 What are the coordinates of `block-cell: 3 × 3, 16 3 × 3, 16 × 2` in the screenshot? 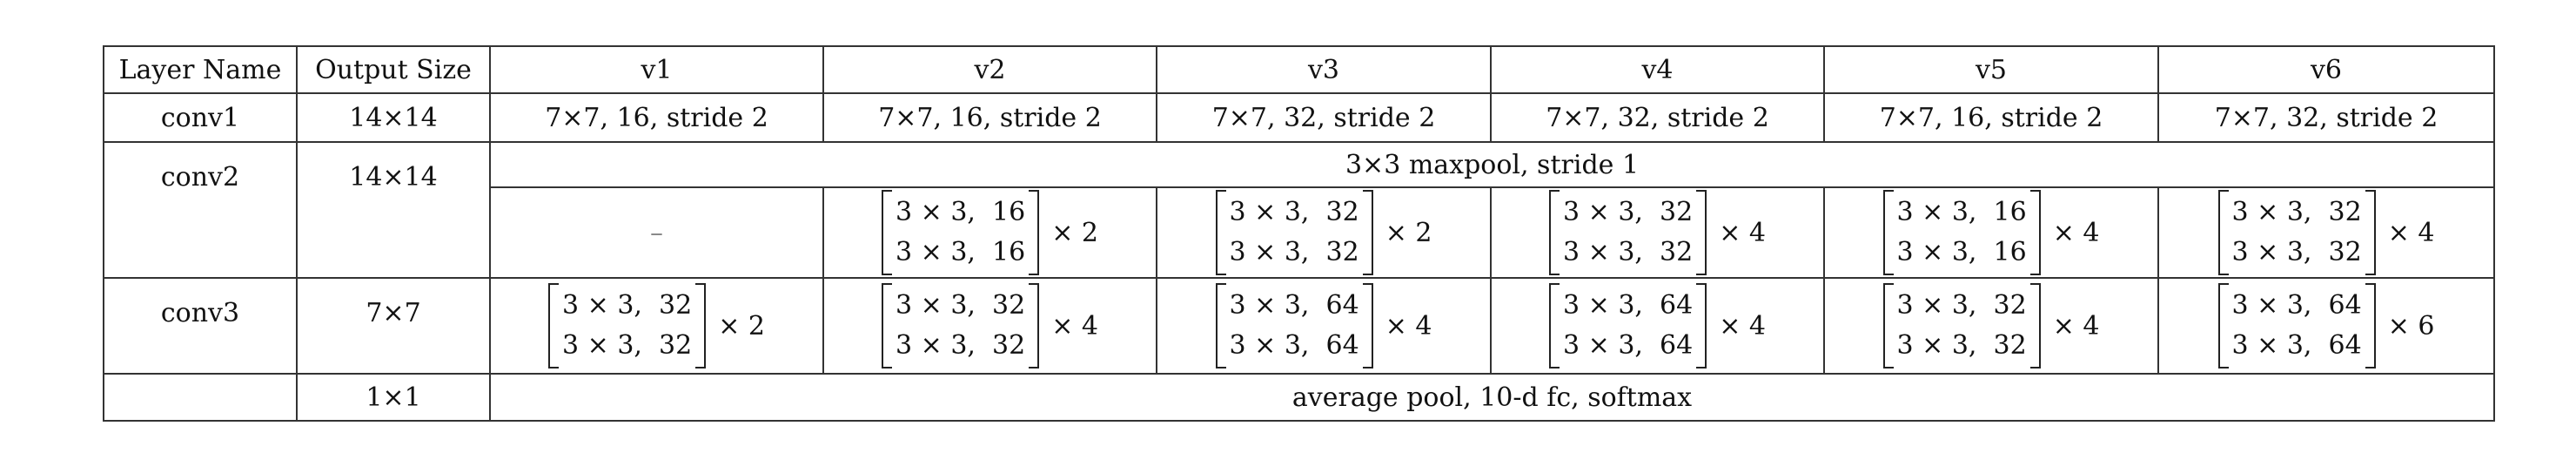 It's located at (990, 233).